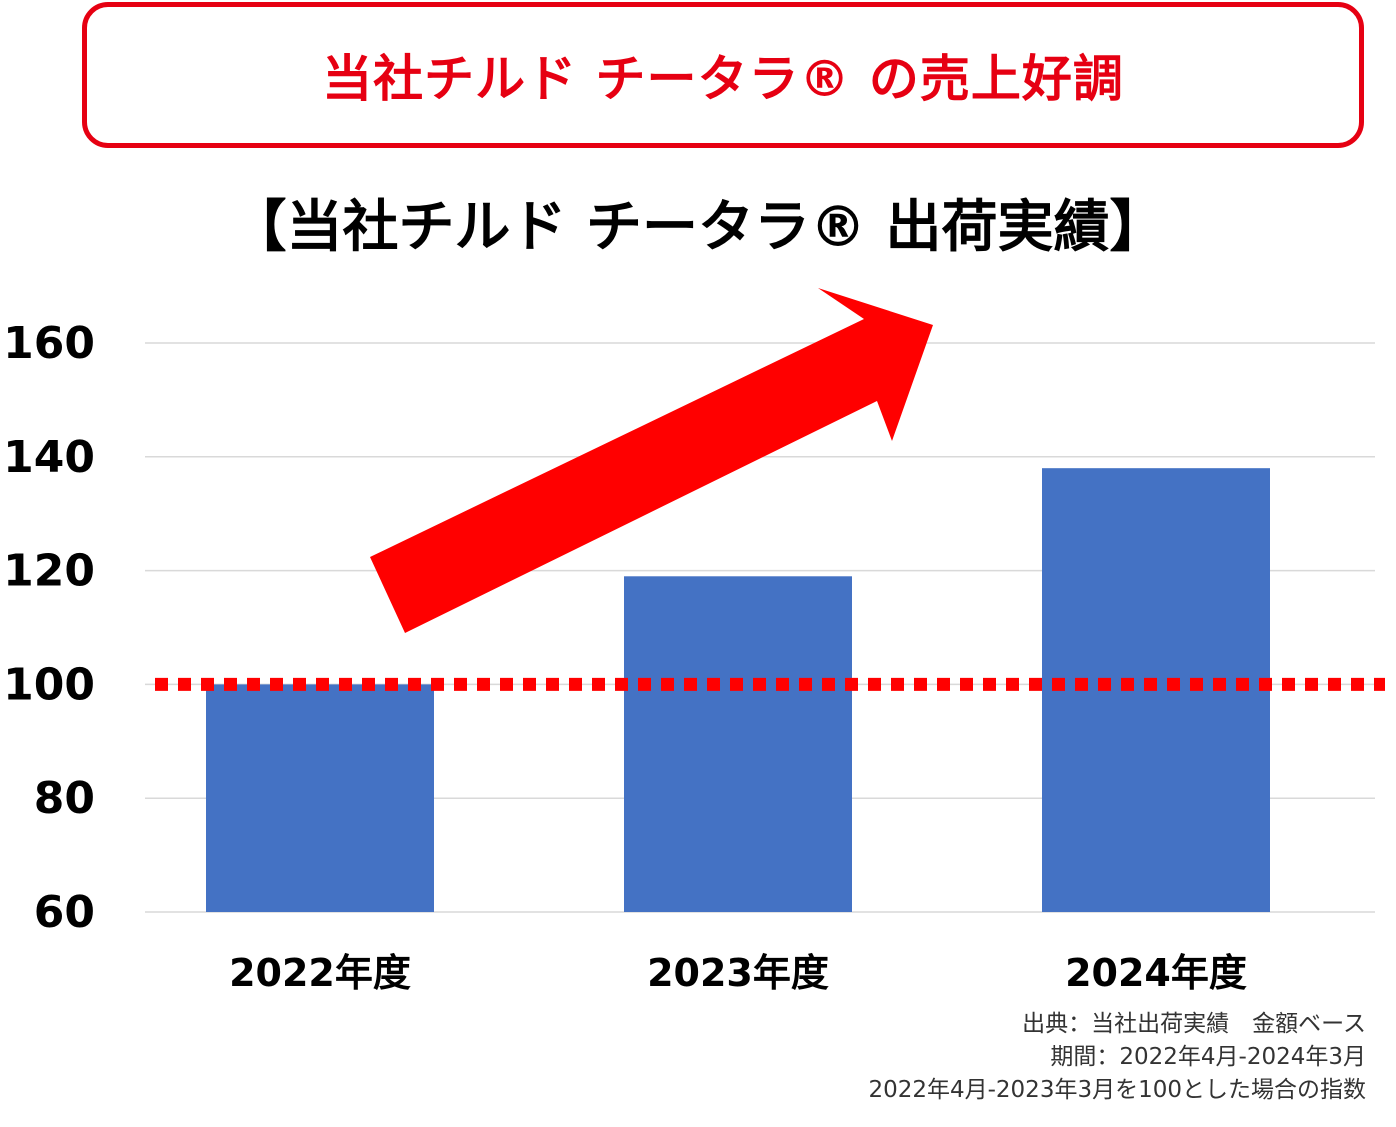 This screenshot has width=1396, height=1127. What do you see at coordinates (49, 571) in the screenshot?
I see `y-tick-label: 120` at bounding box center [49, 571].